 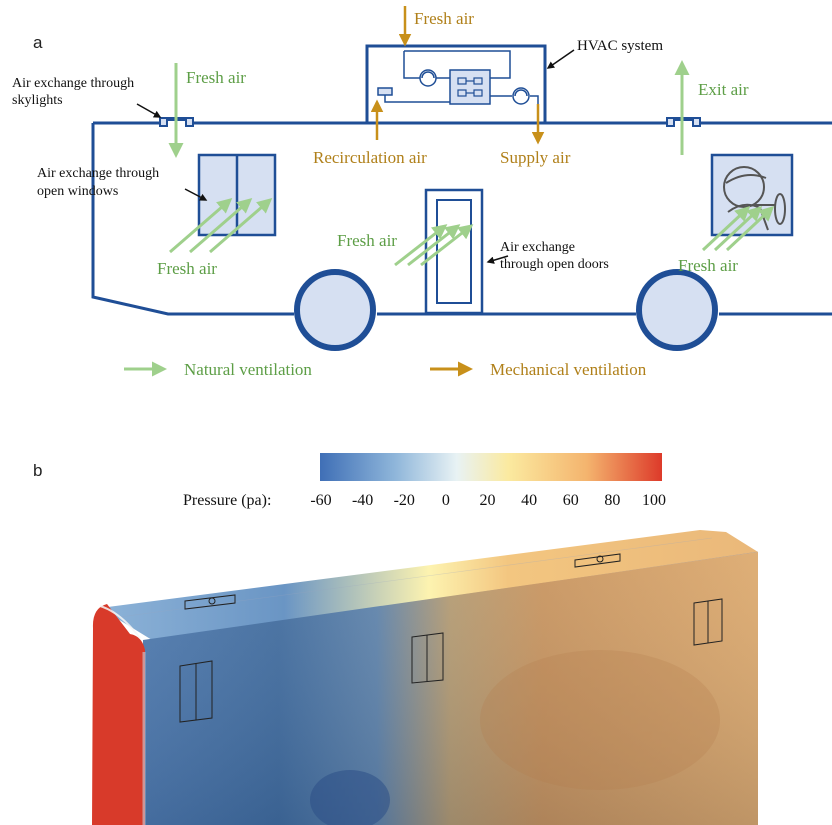 I want to click on colorbar-tick-label: 60, so click(x=571, y=500).